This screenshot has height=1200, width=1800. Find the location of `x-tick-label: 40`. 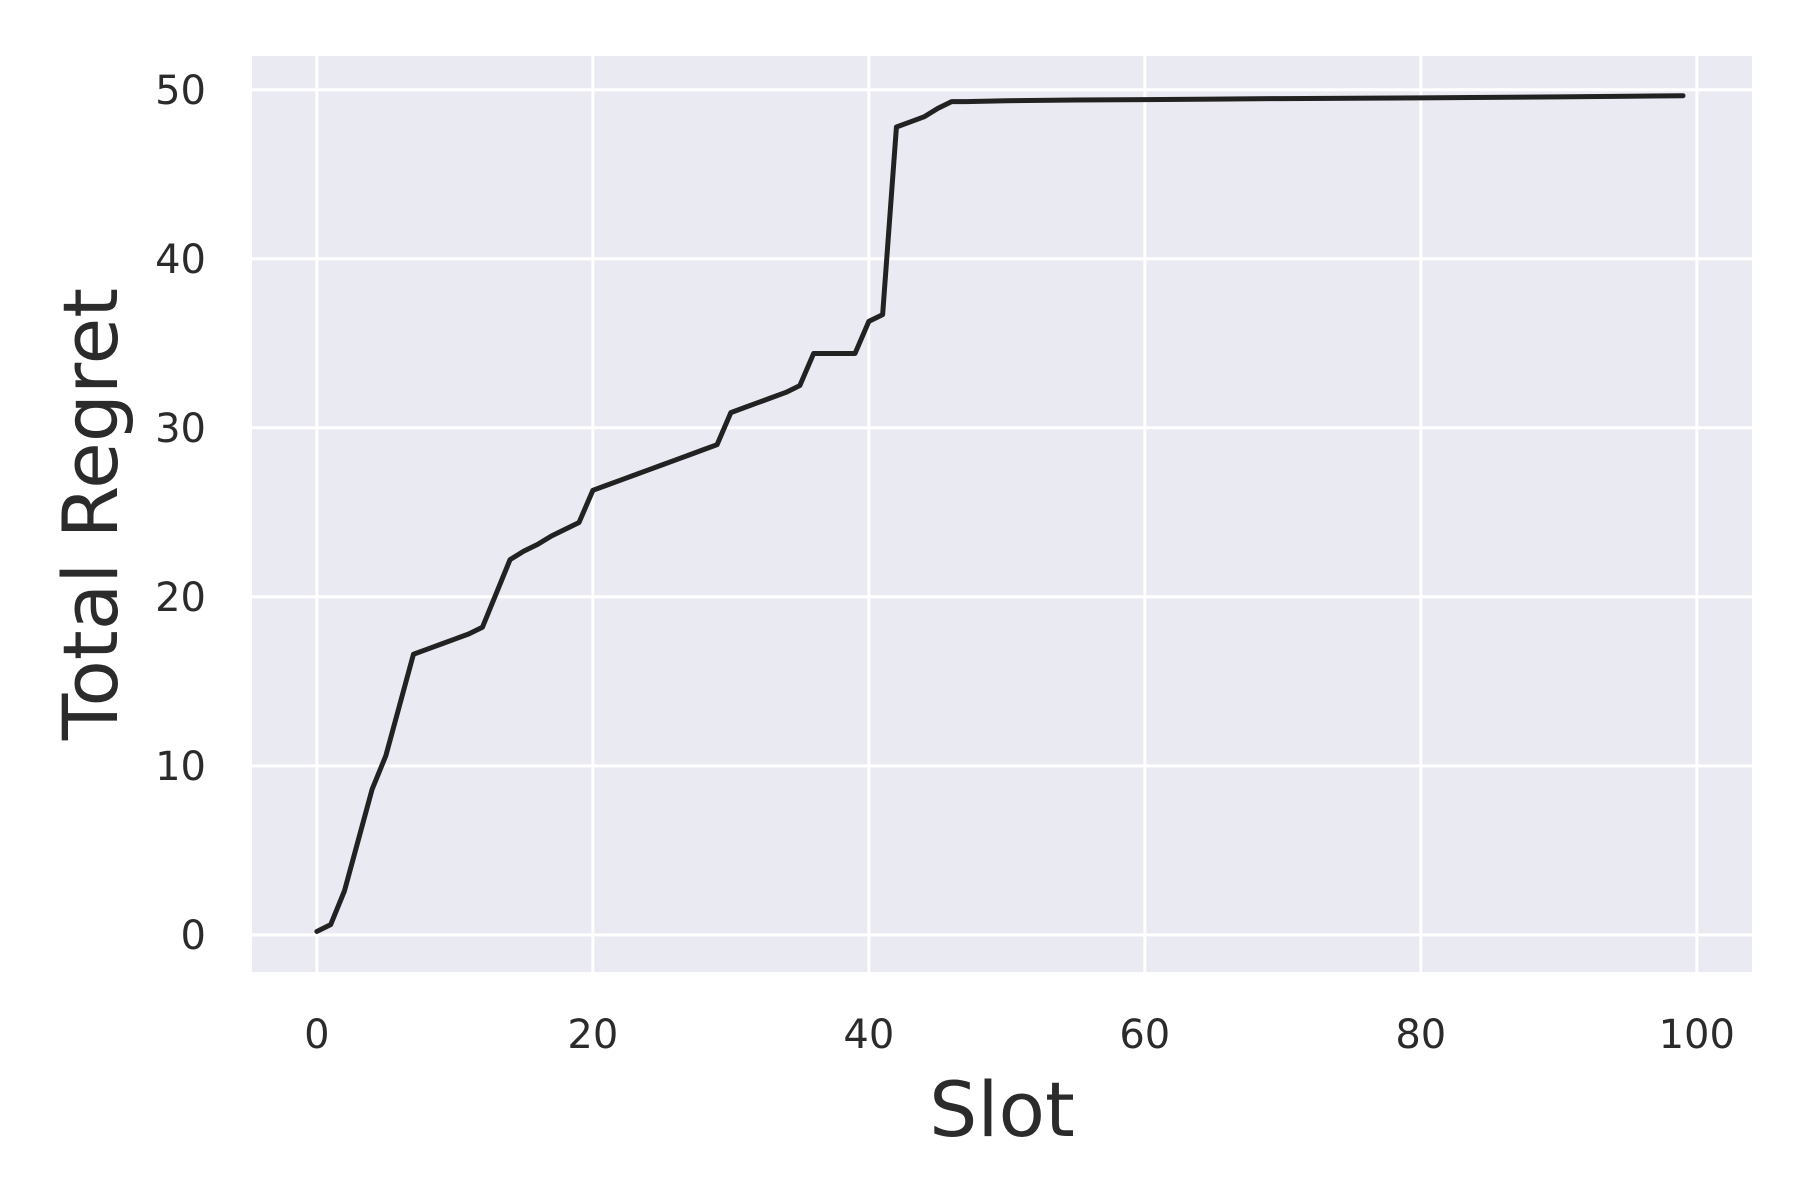

x-tick-label: 40 is located at coordinates (868, 1035).